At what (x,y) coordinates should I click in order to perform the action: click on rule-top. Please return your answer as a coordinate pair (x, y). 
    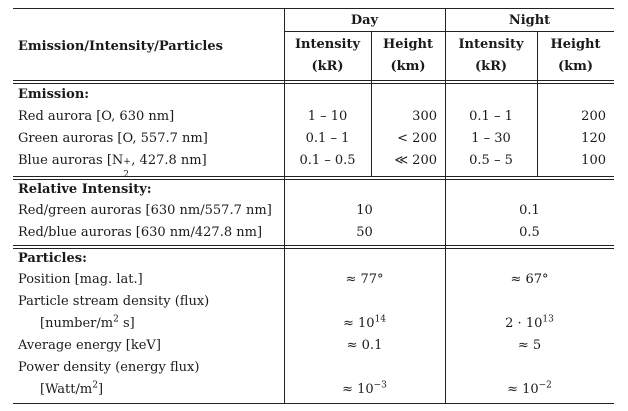
    Looking at the image, I should click on (313, 8).